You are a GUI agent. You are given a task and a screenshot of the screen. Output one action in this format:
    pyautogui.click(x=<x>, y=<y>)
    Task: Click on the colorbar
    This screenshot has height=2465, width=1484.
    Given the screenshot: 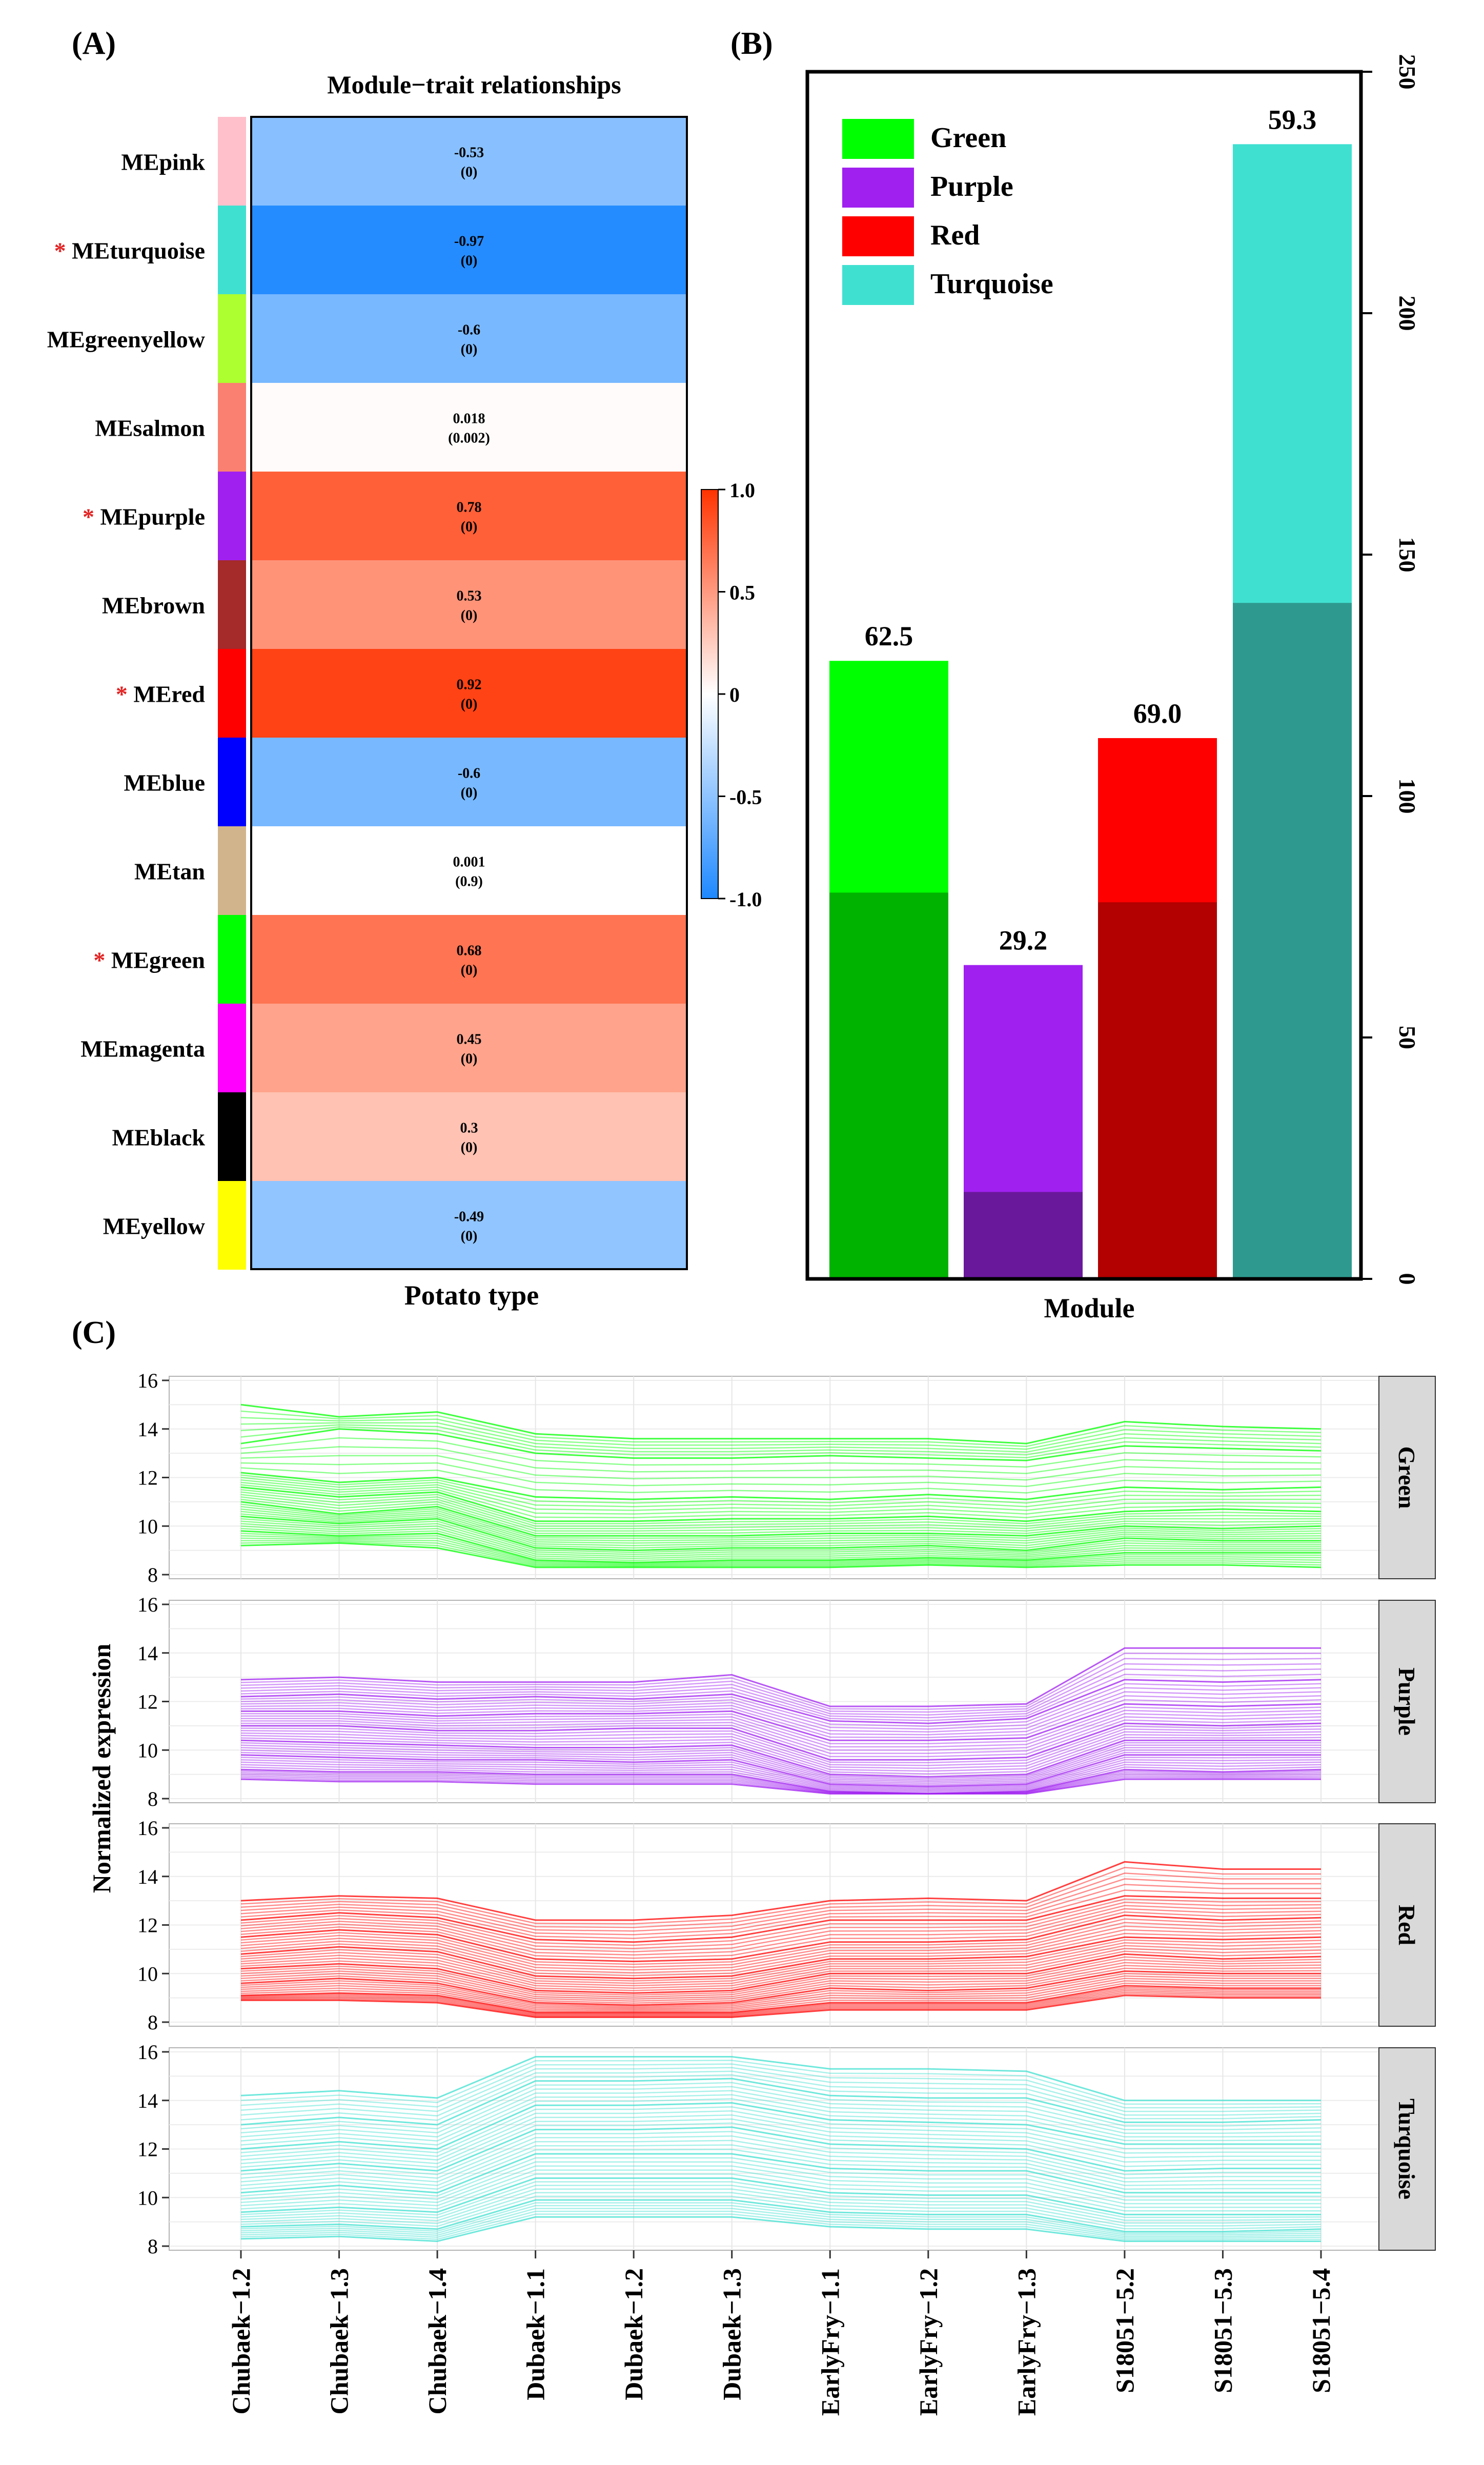 What is the action you would take?
    pyautogui.click(x=710, y=694)
    